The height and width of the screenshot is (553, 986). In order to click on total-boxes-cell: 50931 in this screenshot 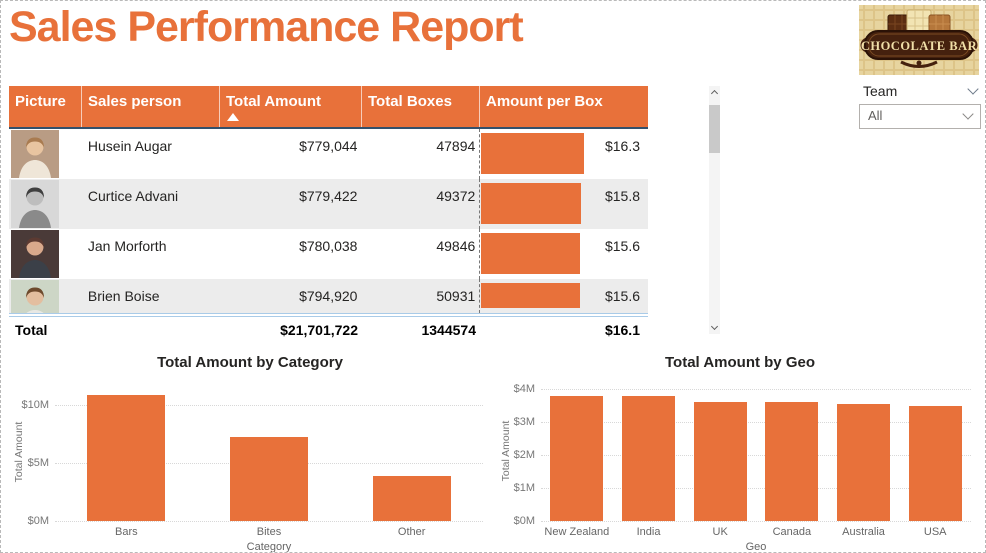, I will do `click(456, 296)`.